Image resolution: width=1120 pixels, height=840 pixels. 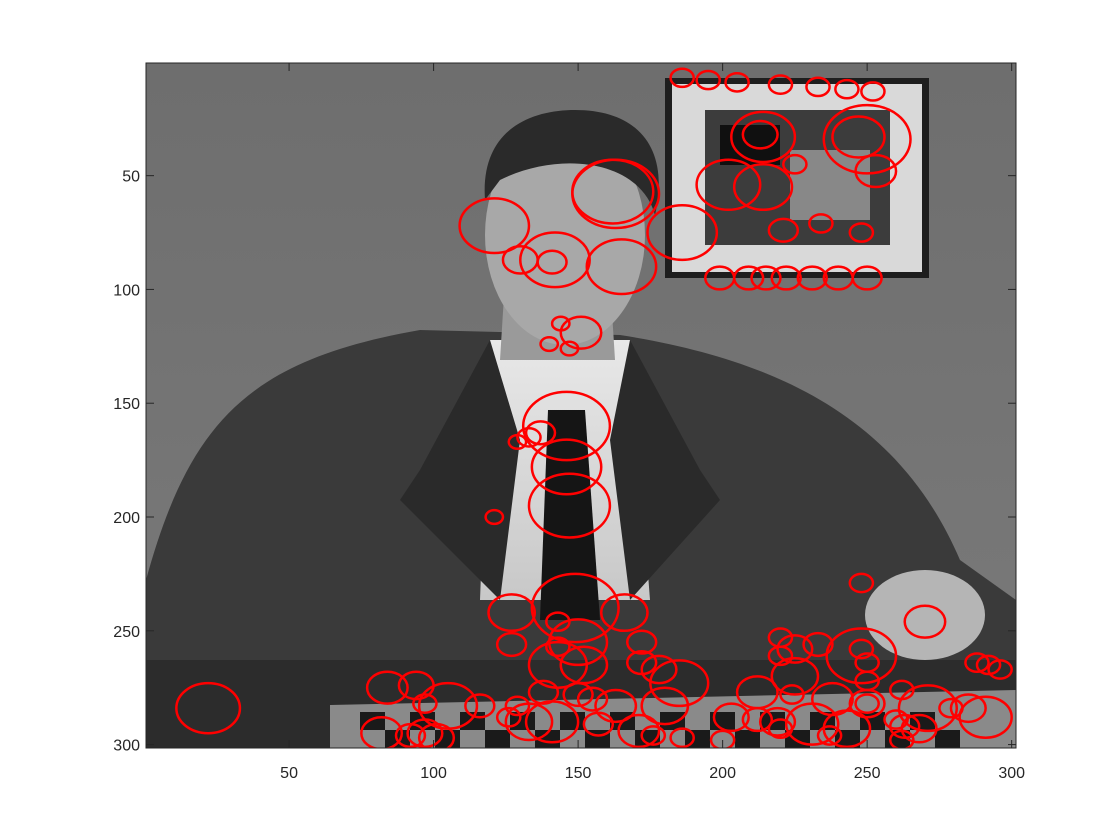 What do you see at coordinates (126, 746) in the screenshot?
I see `y-tick-label: 300` at bounding box center [126, 746].